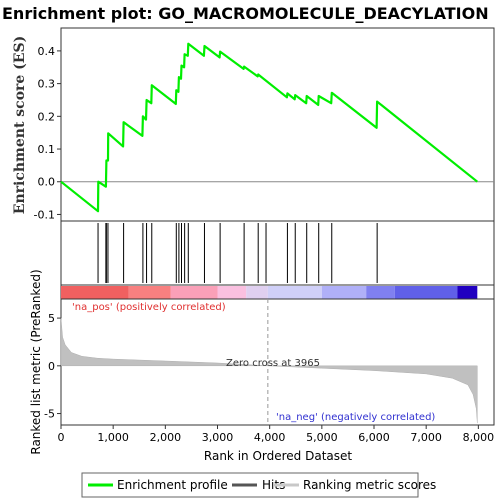 The image size is (500, 500). Describe the element at coordinates (36, 361) in the screenshot. I see `metric-y-axis-label: Ranked list metric (PreRanked)` at that location.